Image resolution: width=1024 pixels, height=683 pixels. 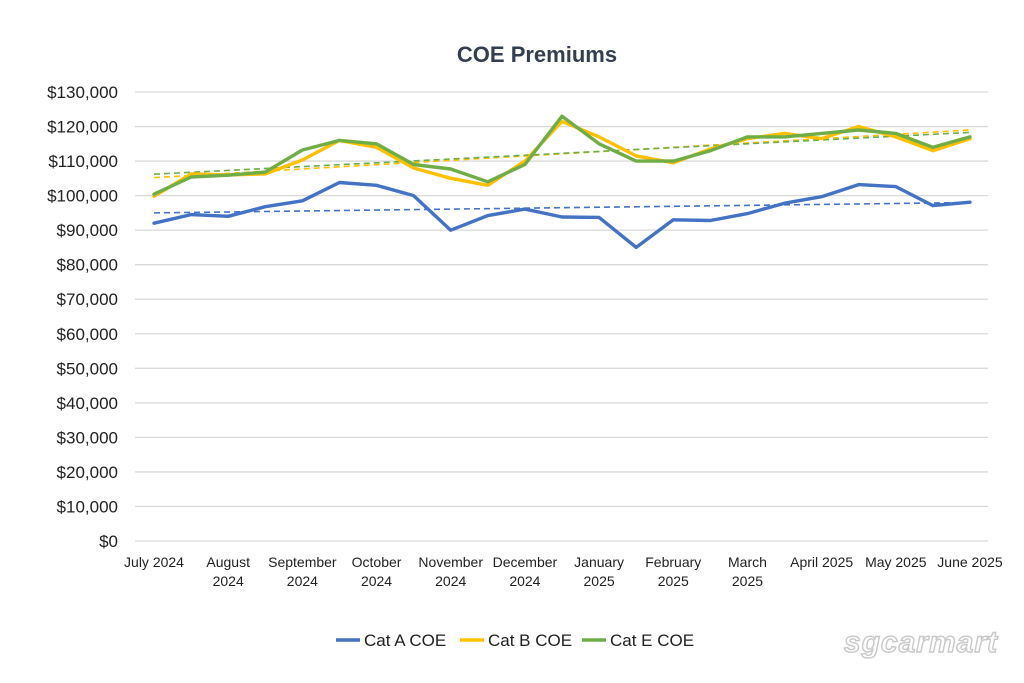 I want to click on legend-label: Cat A COE, so click(x=405, y=640).